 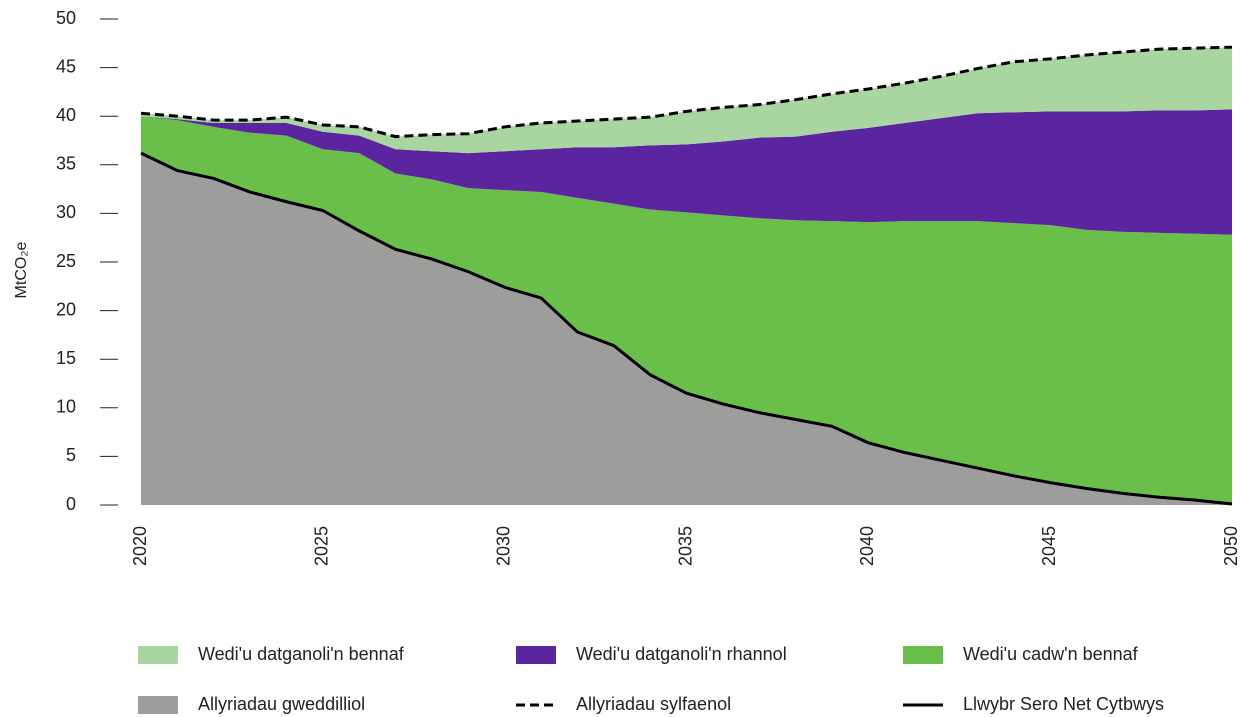 I want to click on x-tick-label: 2025, so click(x=322, y=546).